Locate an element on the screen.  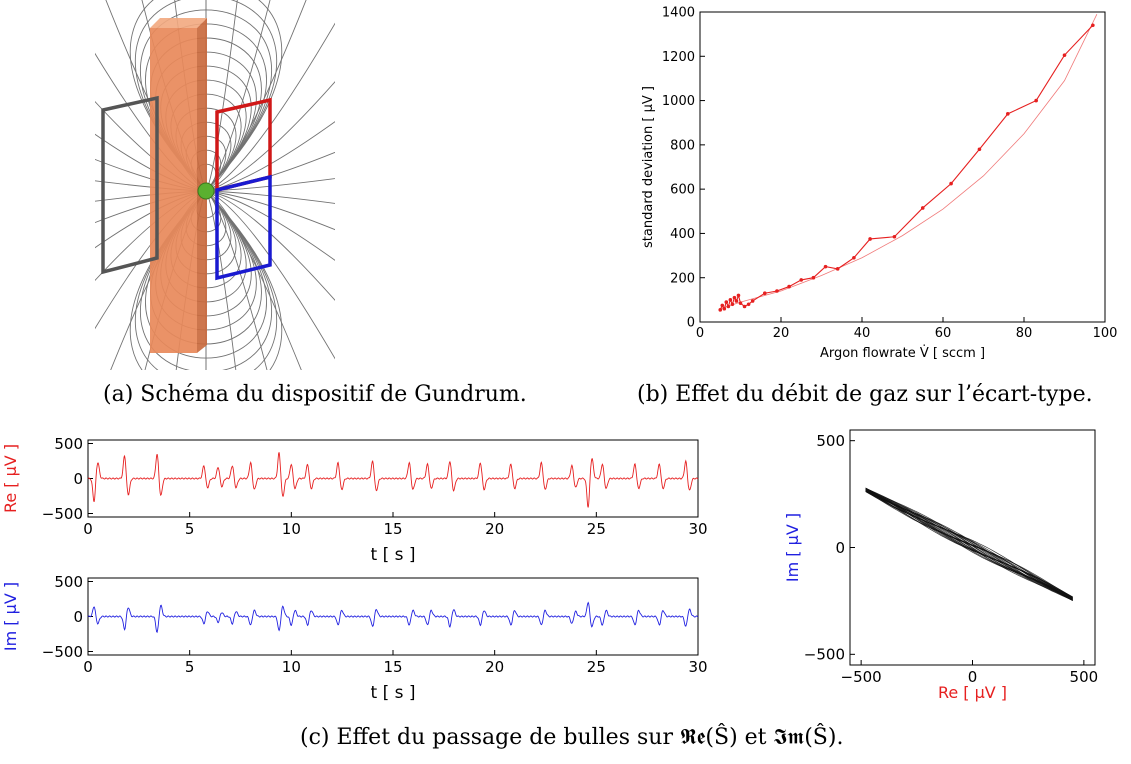
y-tick-label: 600 is located at coordinates (682, 190).